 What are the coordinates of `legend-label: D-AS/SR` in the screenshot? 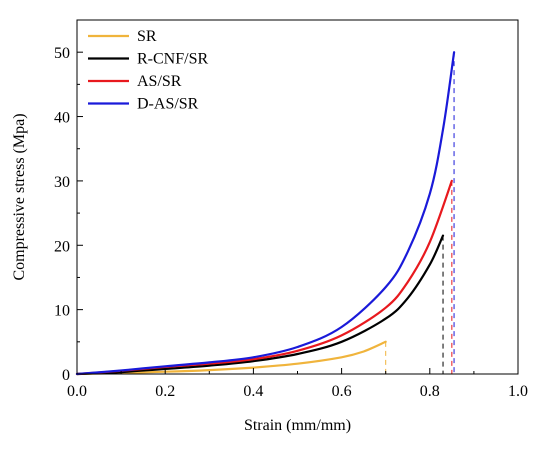 It's located at (168, 104).